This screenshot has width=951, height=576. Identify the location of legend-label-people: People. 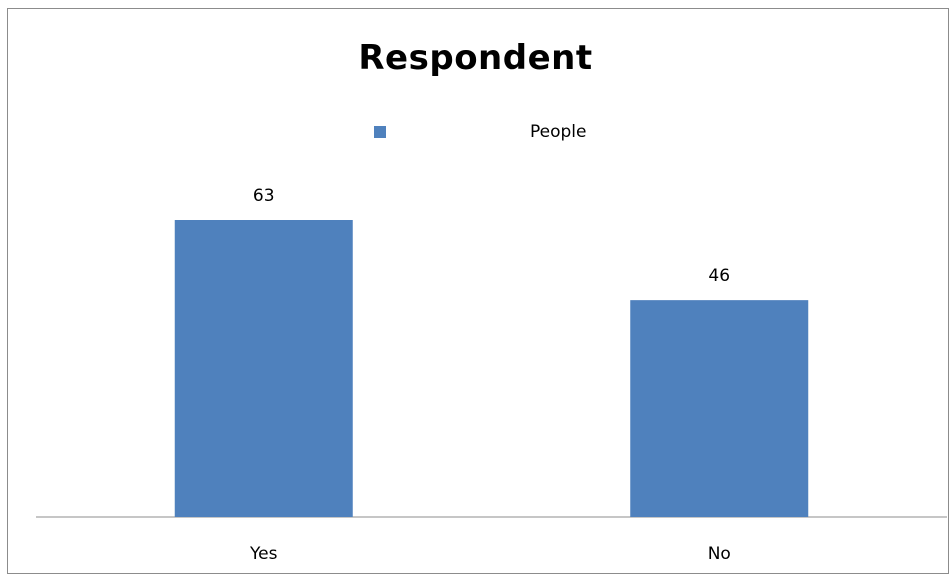
(558, 132).